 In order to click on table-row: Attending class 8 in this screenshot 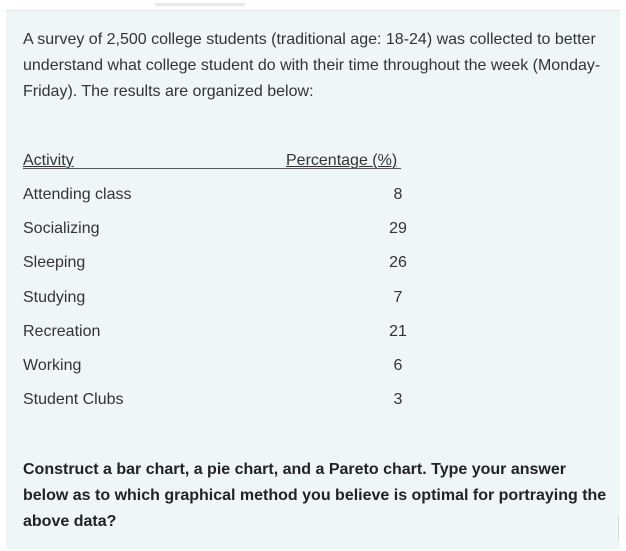, I will do `click(223, 195)`.